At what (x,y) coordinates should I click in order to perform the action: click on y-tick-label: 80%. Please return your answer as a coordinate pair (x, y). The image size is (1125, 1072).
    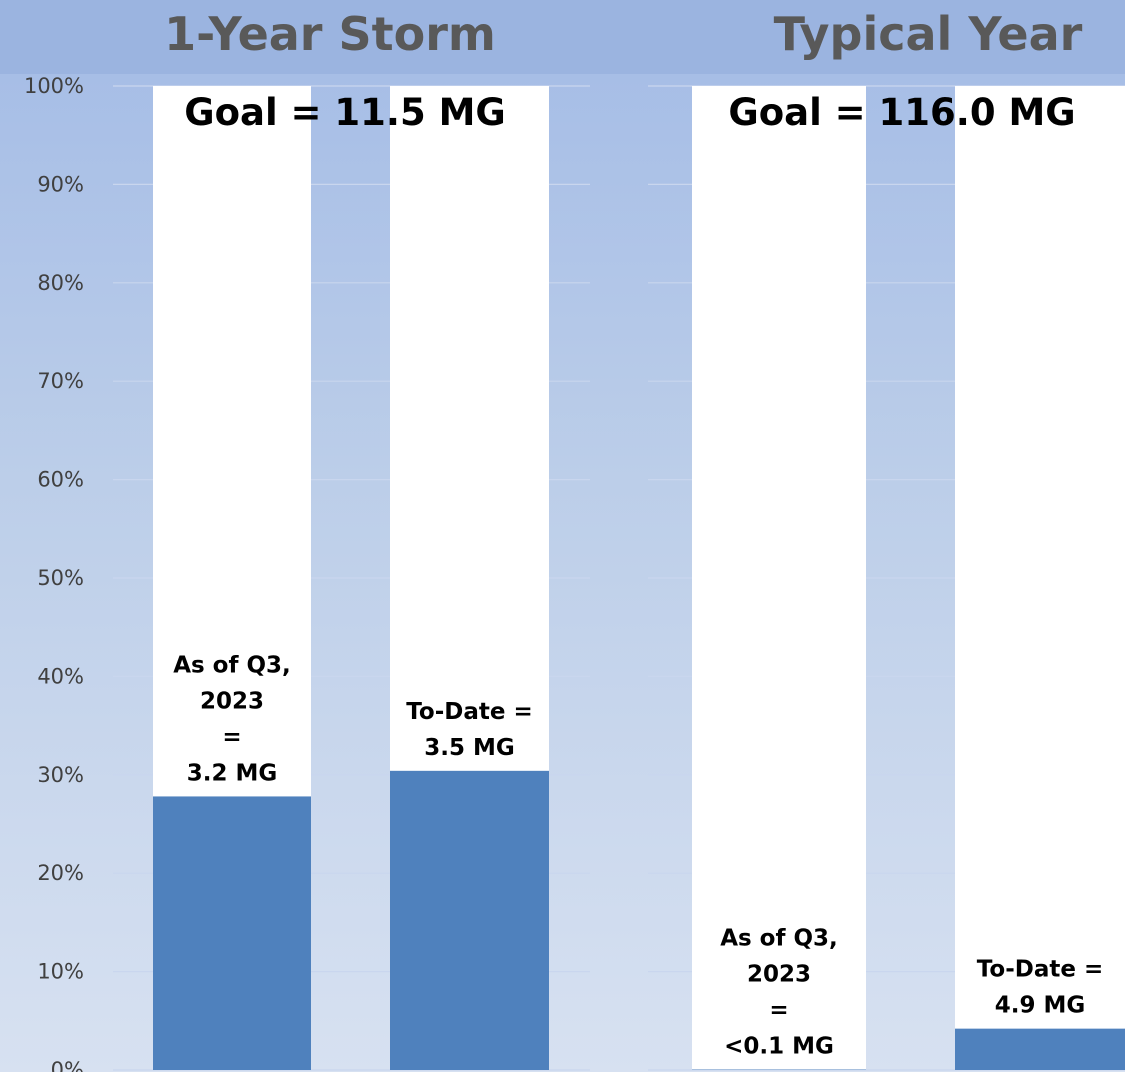
    Looking at the image, I should click on (60, 283).